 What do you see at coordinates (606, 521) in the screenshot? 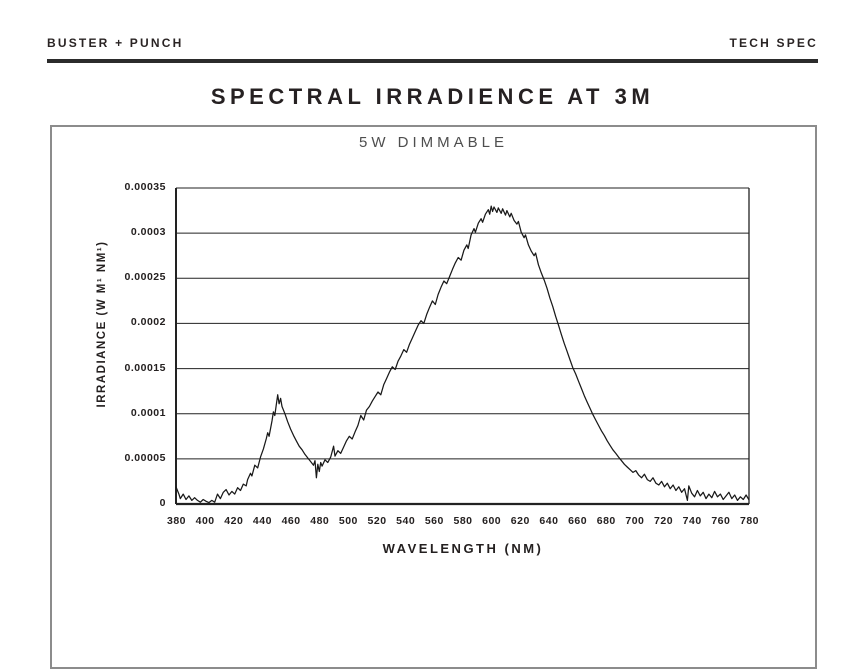
I see `x-tick-label: 680` at bounding box center [606, 521].